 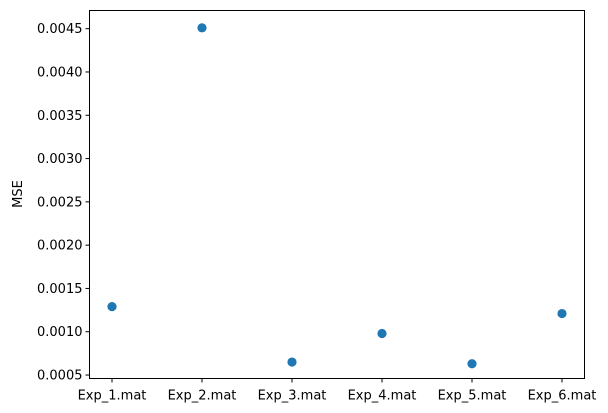 What do you see at coordinates (60, 289) in the screenshot?
I see `y-tick-label: 0.0015` at bounding box center [60, 289].